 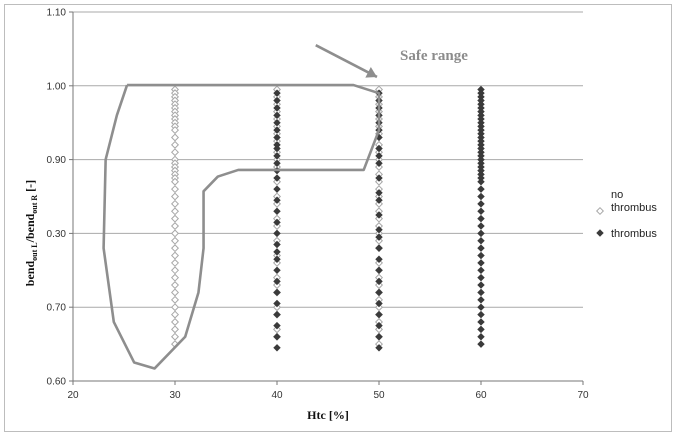 I want to click on legend-label-no-thrombus: thrombus, so click(x=634, y=208).